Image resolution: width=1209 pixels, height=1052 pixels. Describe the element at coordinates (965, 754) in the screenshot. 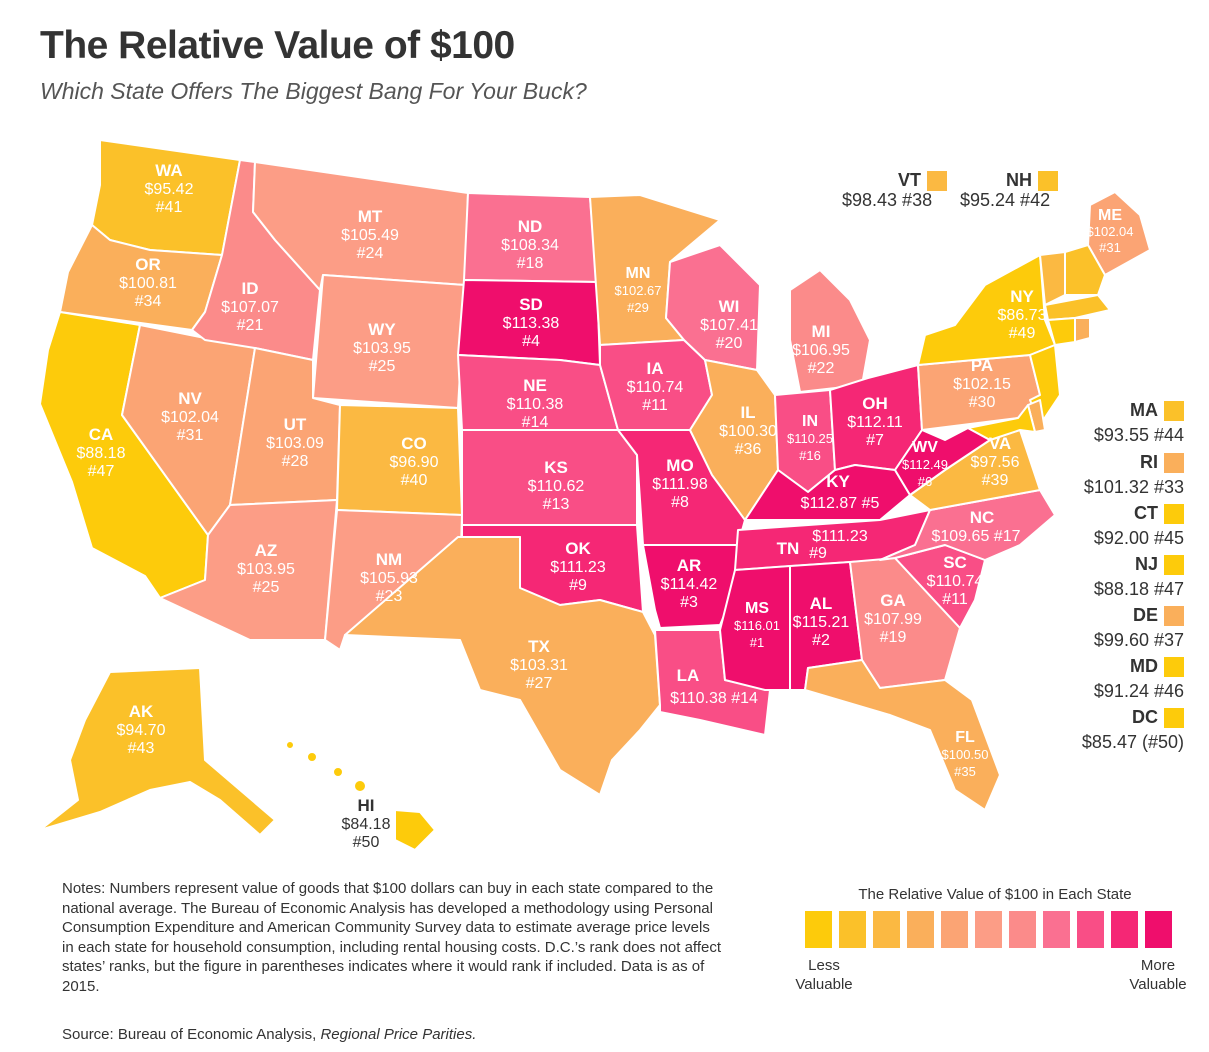

I see `label-FL: FL $100.50 #35` at that location.